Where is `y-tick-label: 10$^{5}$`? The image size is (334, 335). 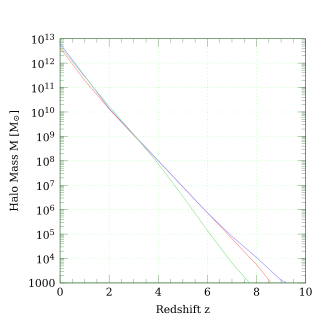 y-tick-label: 10$^{5}$ is located at coordinates (45, 234).